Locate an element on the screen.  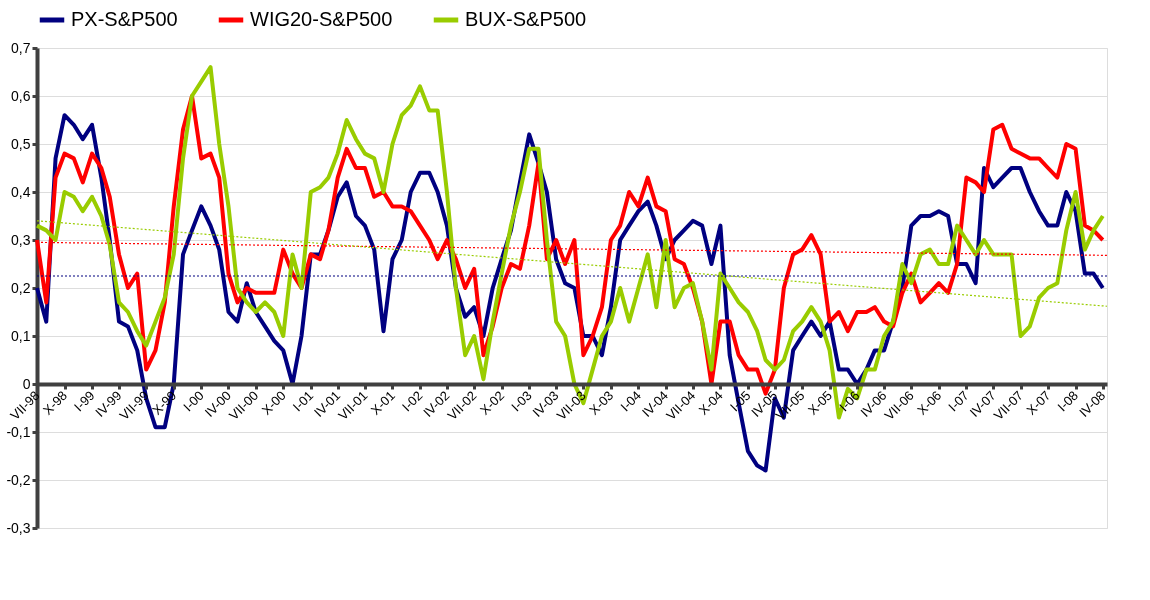
y-tick-label: 0,3 is located at coordinates (21, 239).